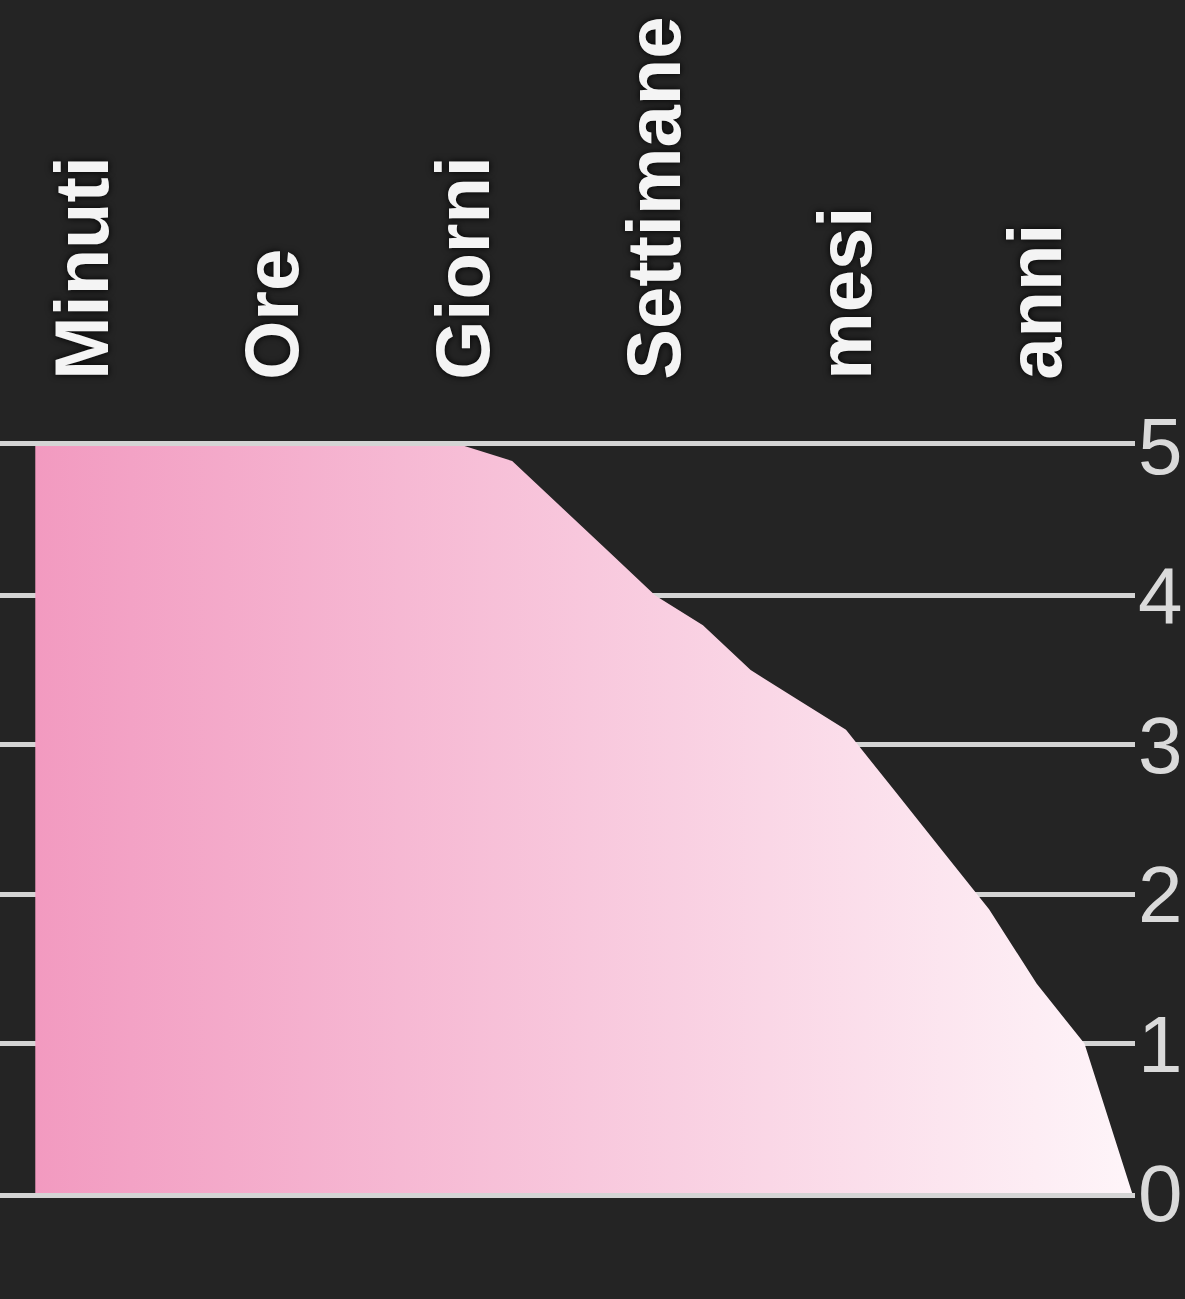 The image size is (1185, 1299). Describe the element at coordinates (844, 293) in the screenshot. I see `x-tick-label: mesi` at that location.